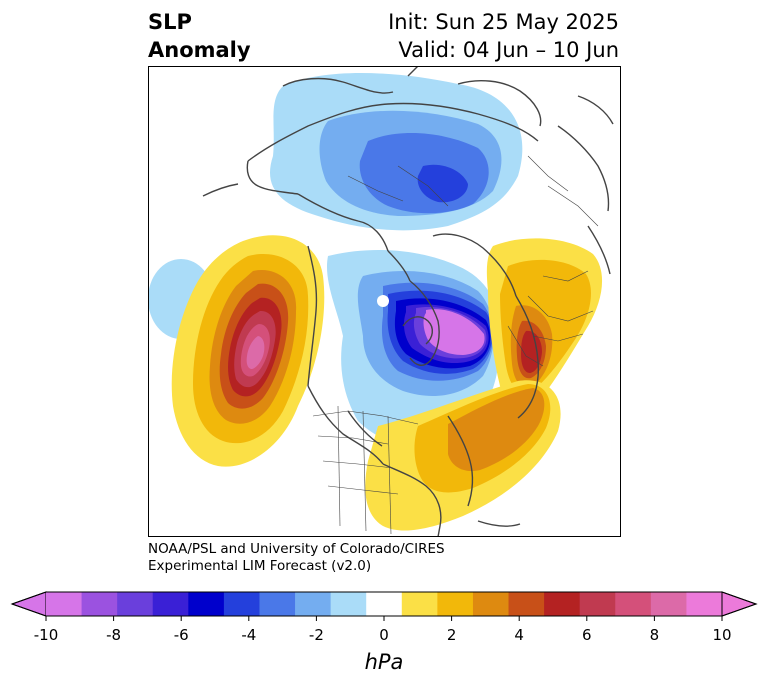 The height and width of the screenshot is (686, 768). I want to click on colorbar-tick-label: 0, so click(384, 635).